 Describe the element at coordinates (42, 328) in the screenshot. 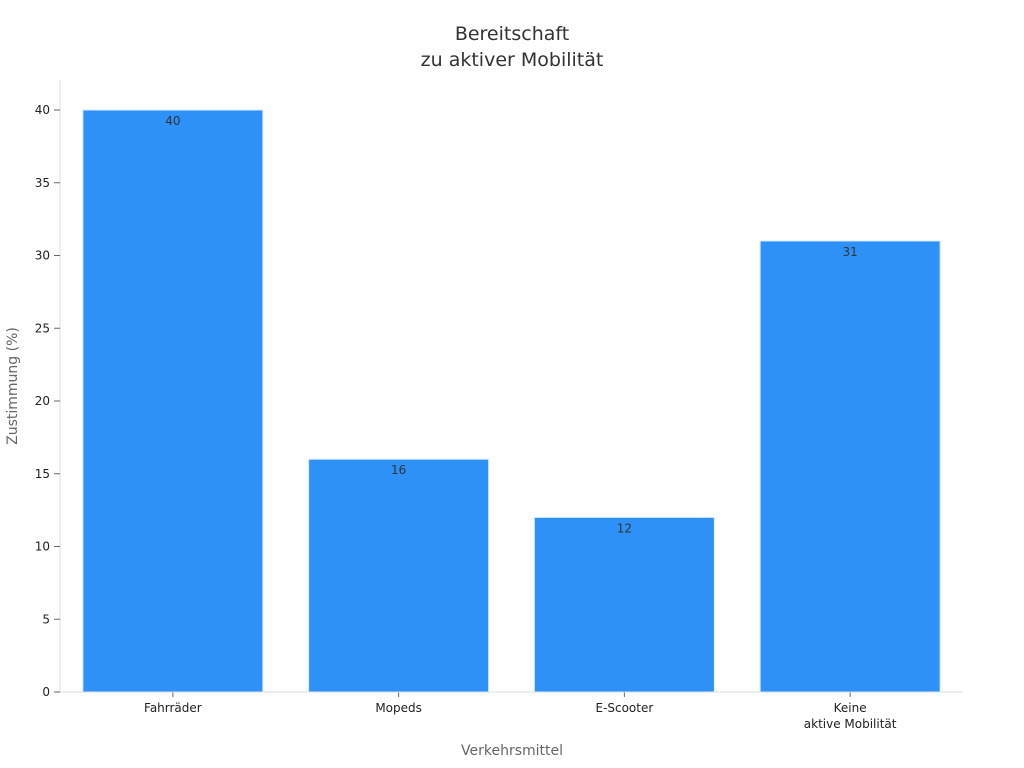

I see `y-tick-label: 25` at that location.